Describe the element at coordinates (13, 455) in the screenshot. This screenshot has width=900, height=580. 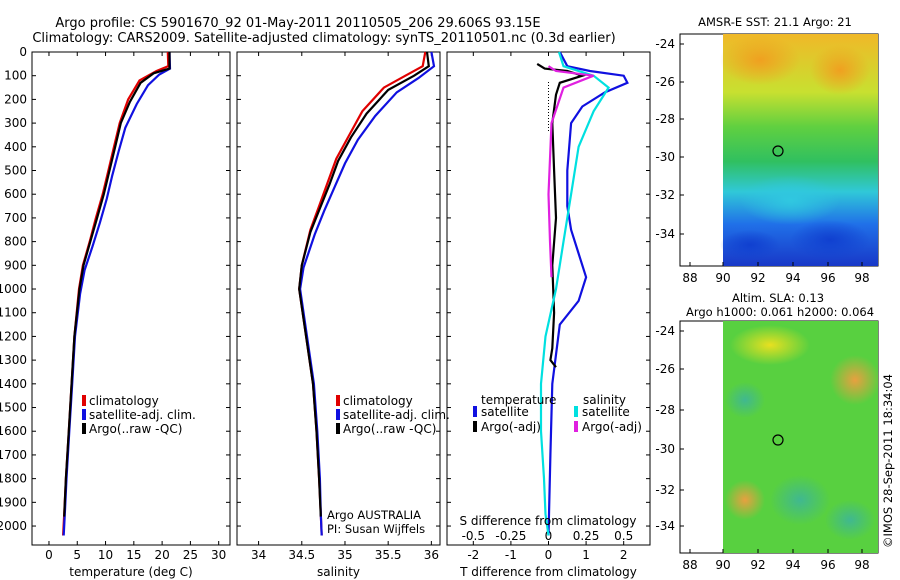
I see `y-tick-label: 1700` at that location.